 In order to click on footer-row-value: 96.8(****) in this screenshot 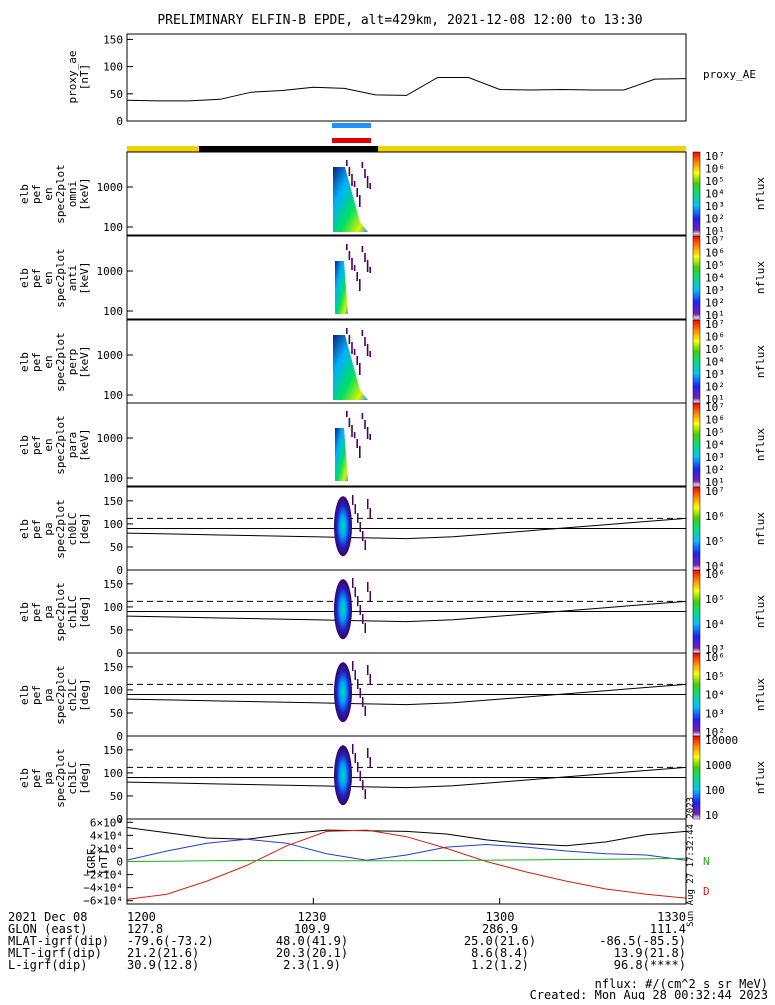, I will do `click(650, 965)`.